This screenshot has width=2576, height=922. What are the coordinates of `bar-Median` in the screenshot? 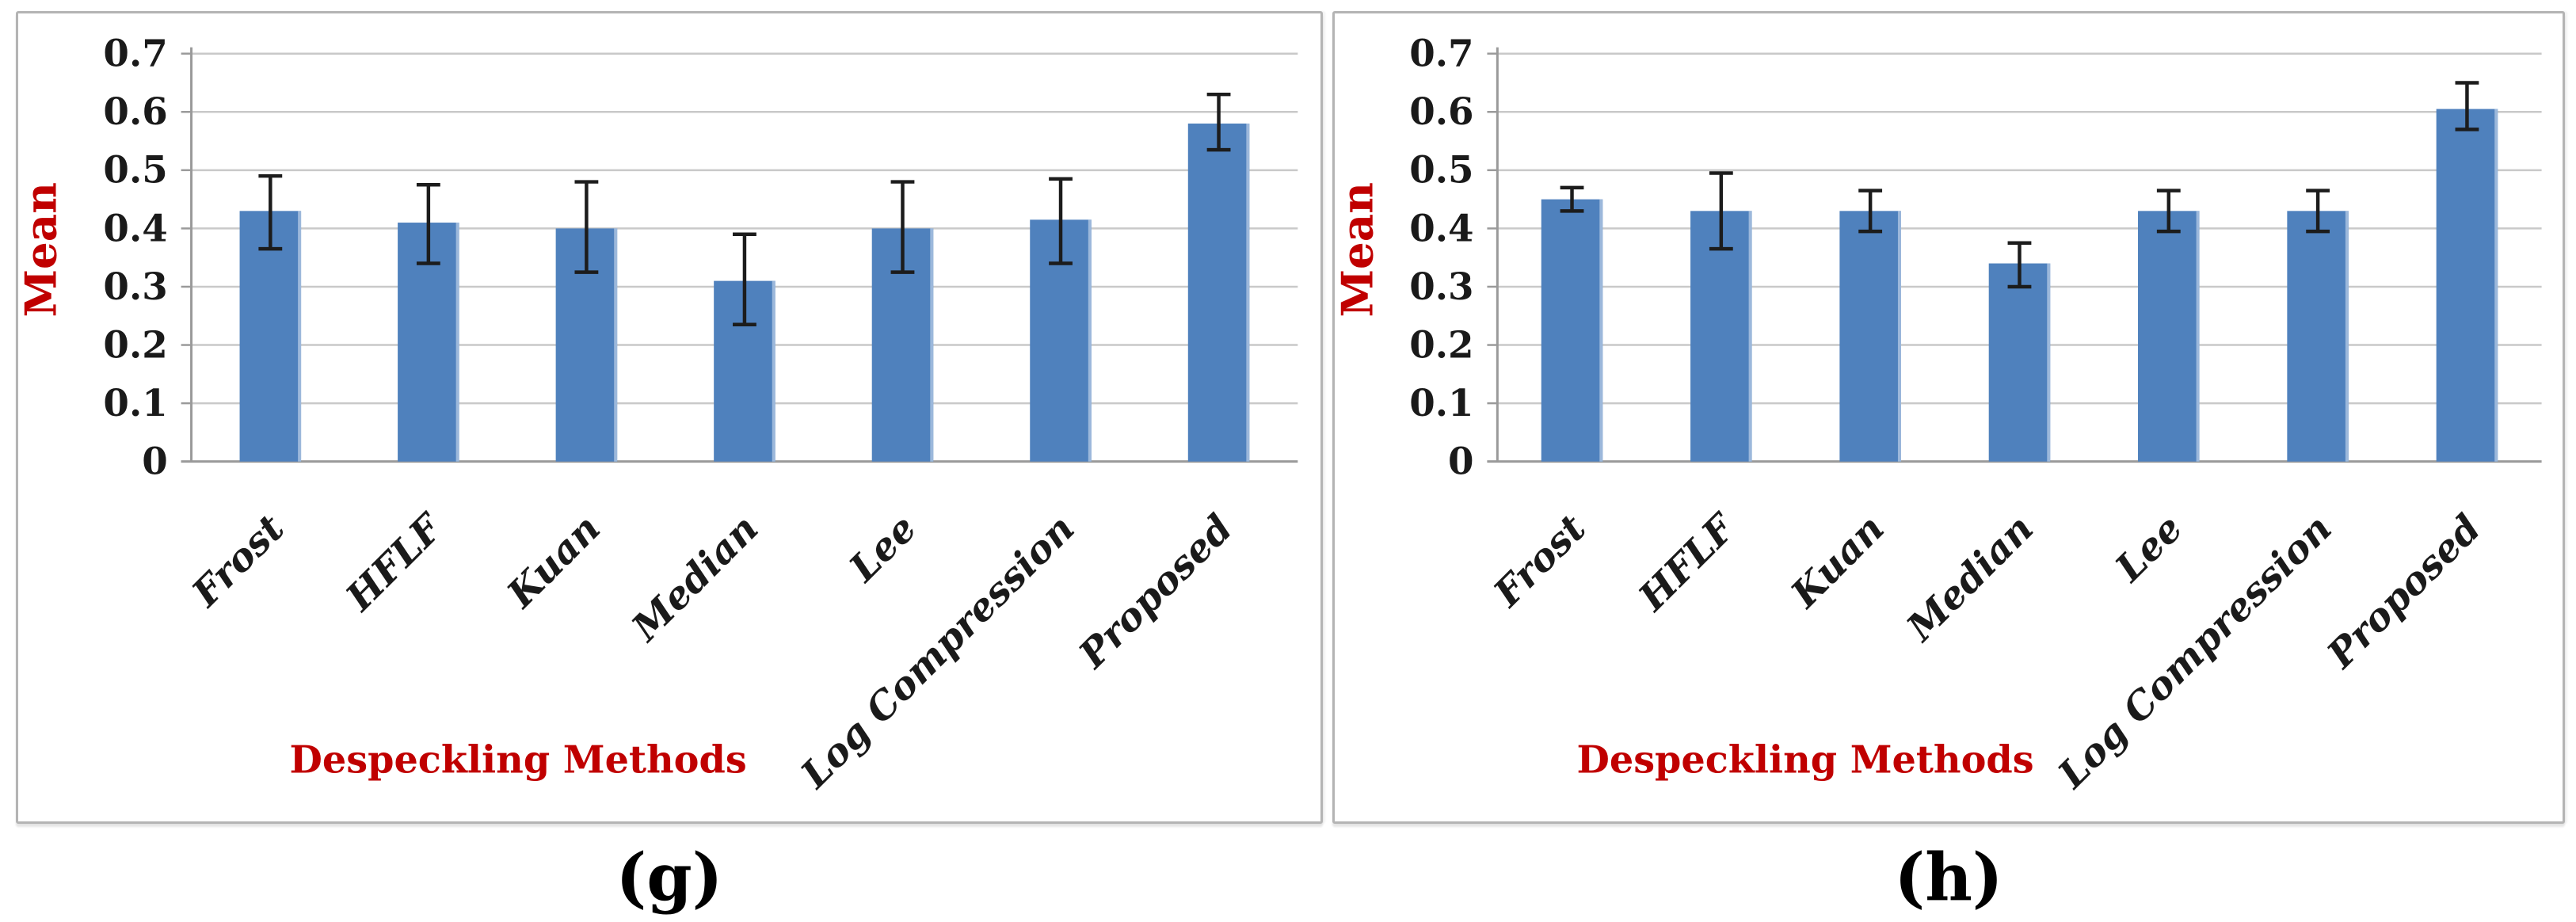 It's located at (2019, 362).